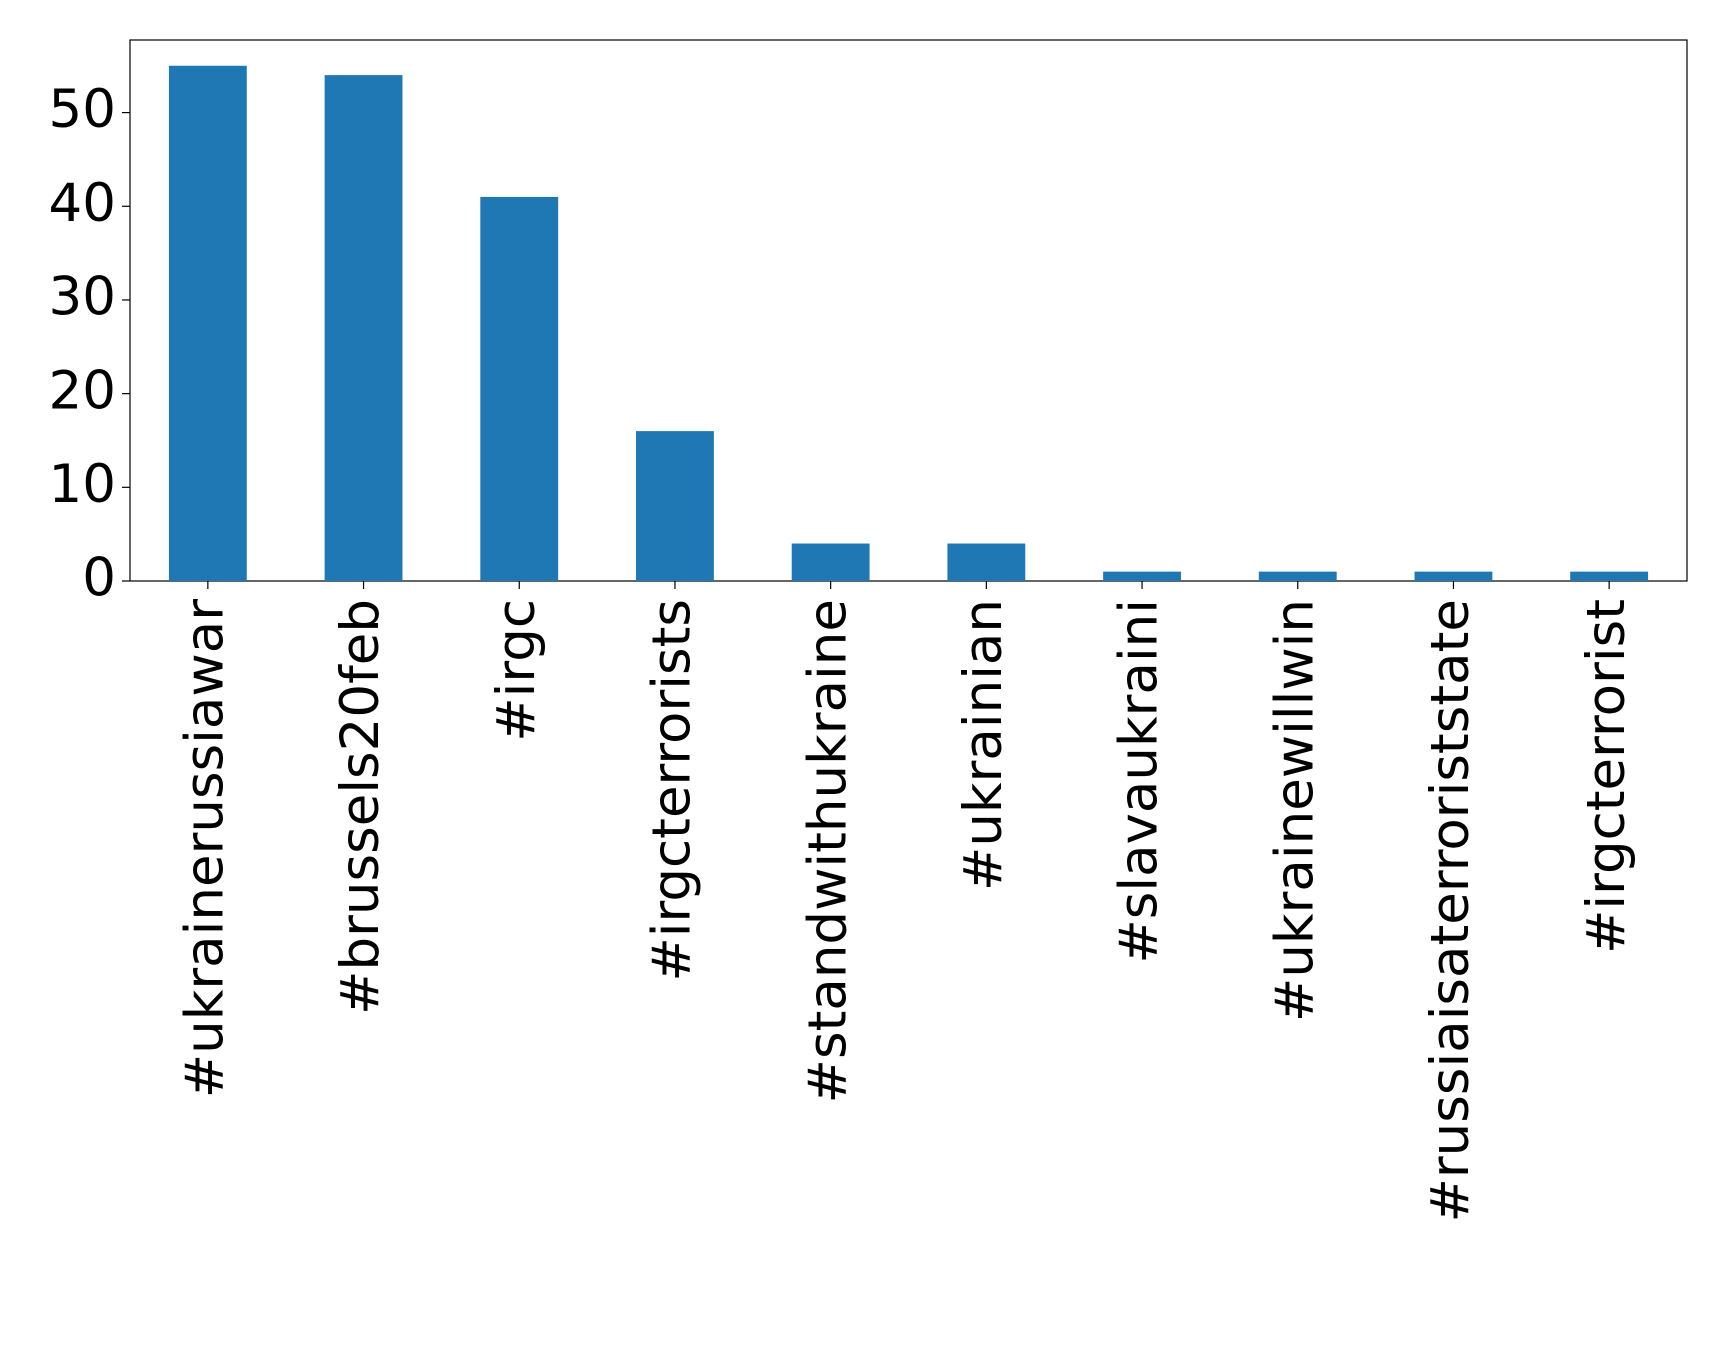 The width and height of the screenshot is (1719, 1363). I want to click on x-tick-label: #brussels20feb, so click(360, 807).